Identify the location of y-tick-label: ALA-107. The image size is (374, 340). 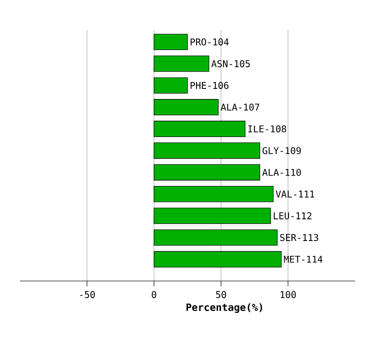
(240, 107).